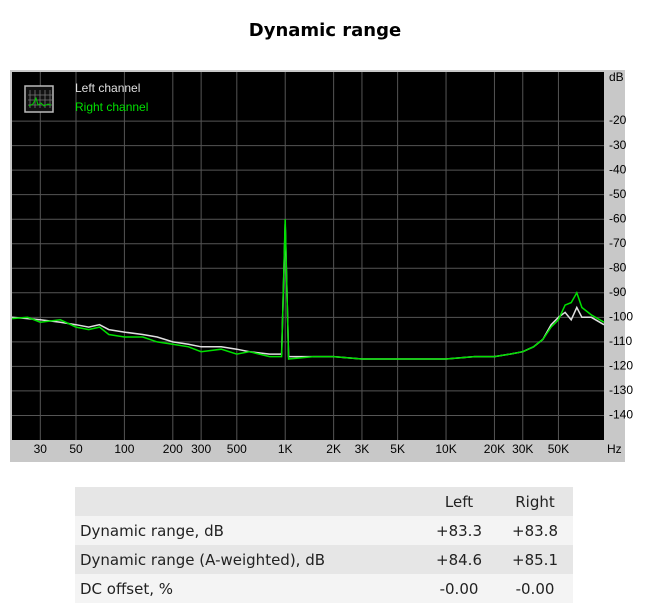  What do you see at coordinates (445, 449) in the screenshot?
I see `x-tick-label: 10K` at bounding box center [445, 449].